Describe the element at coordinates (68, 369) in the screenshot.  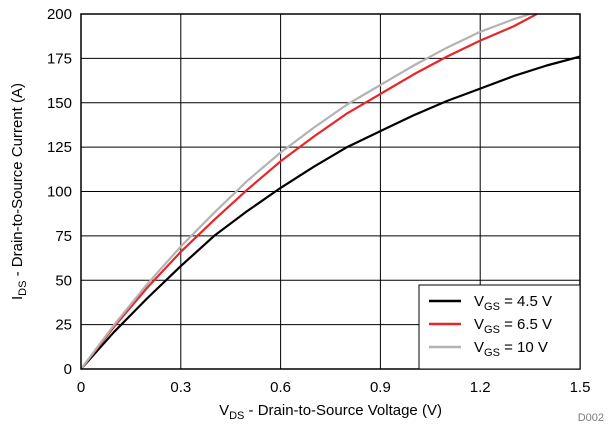
I see `y-tick-label: 0` at that location.